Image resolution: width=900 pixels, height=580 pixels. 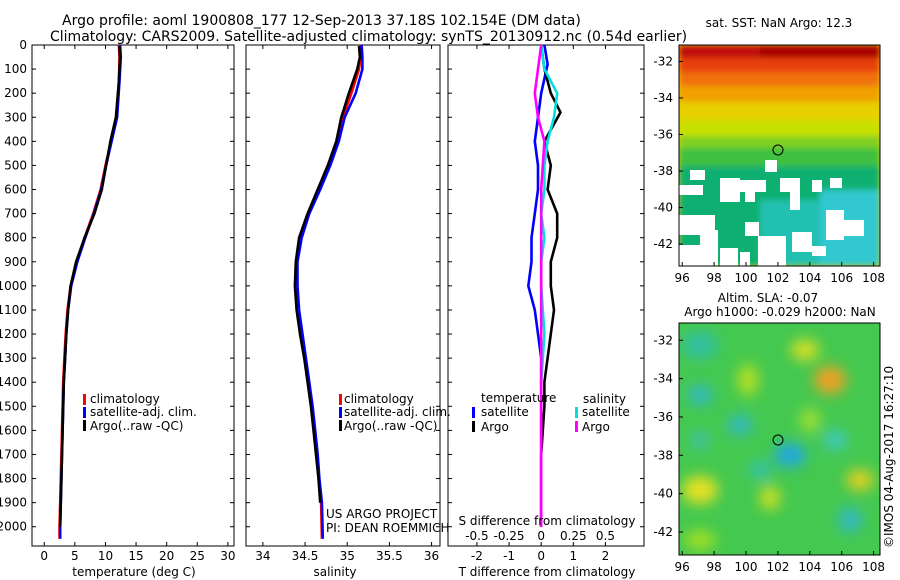 What do you see at coordinates (133, 572) in the screenshot?
I see `temperature-xlabel: temperature (deg C)` at bounding box center [133, 572].